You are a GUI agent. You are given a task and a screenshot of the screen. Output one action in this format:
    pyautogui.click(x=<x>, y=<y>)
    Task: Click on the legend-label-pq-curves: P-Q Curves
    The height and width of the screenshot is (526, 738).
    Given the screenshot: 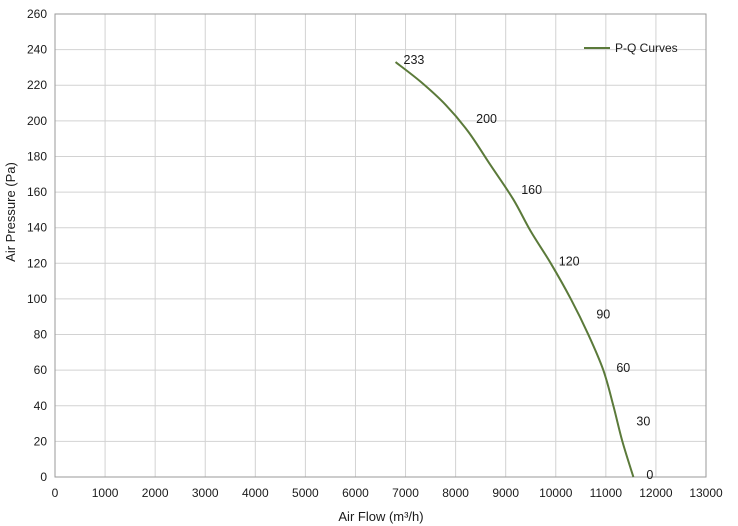 What is the action you would take?
    pyautogui.click(x=646, y=48)
    